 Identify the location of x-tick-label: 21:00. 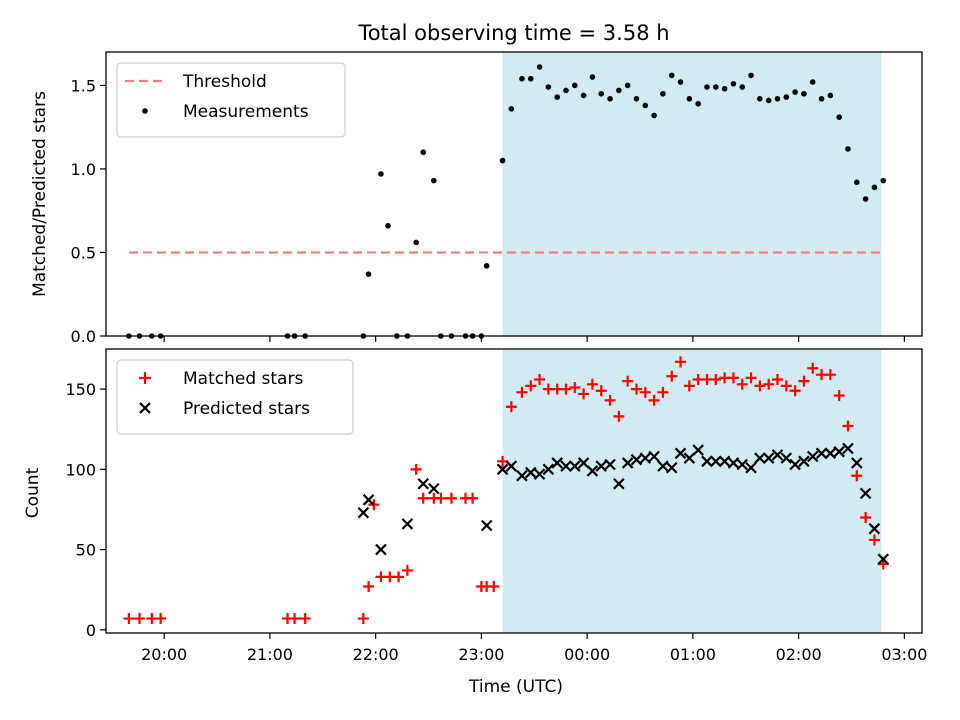
(270, 654).